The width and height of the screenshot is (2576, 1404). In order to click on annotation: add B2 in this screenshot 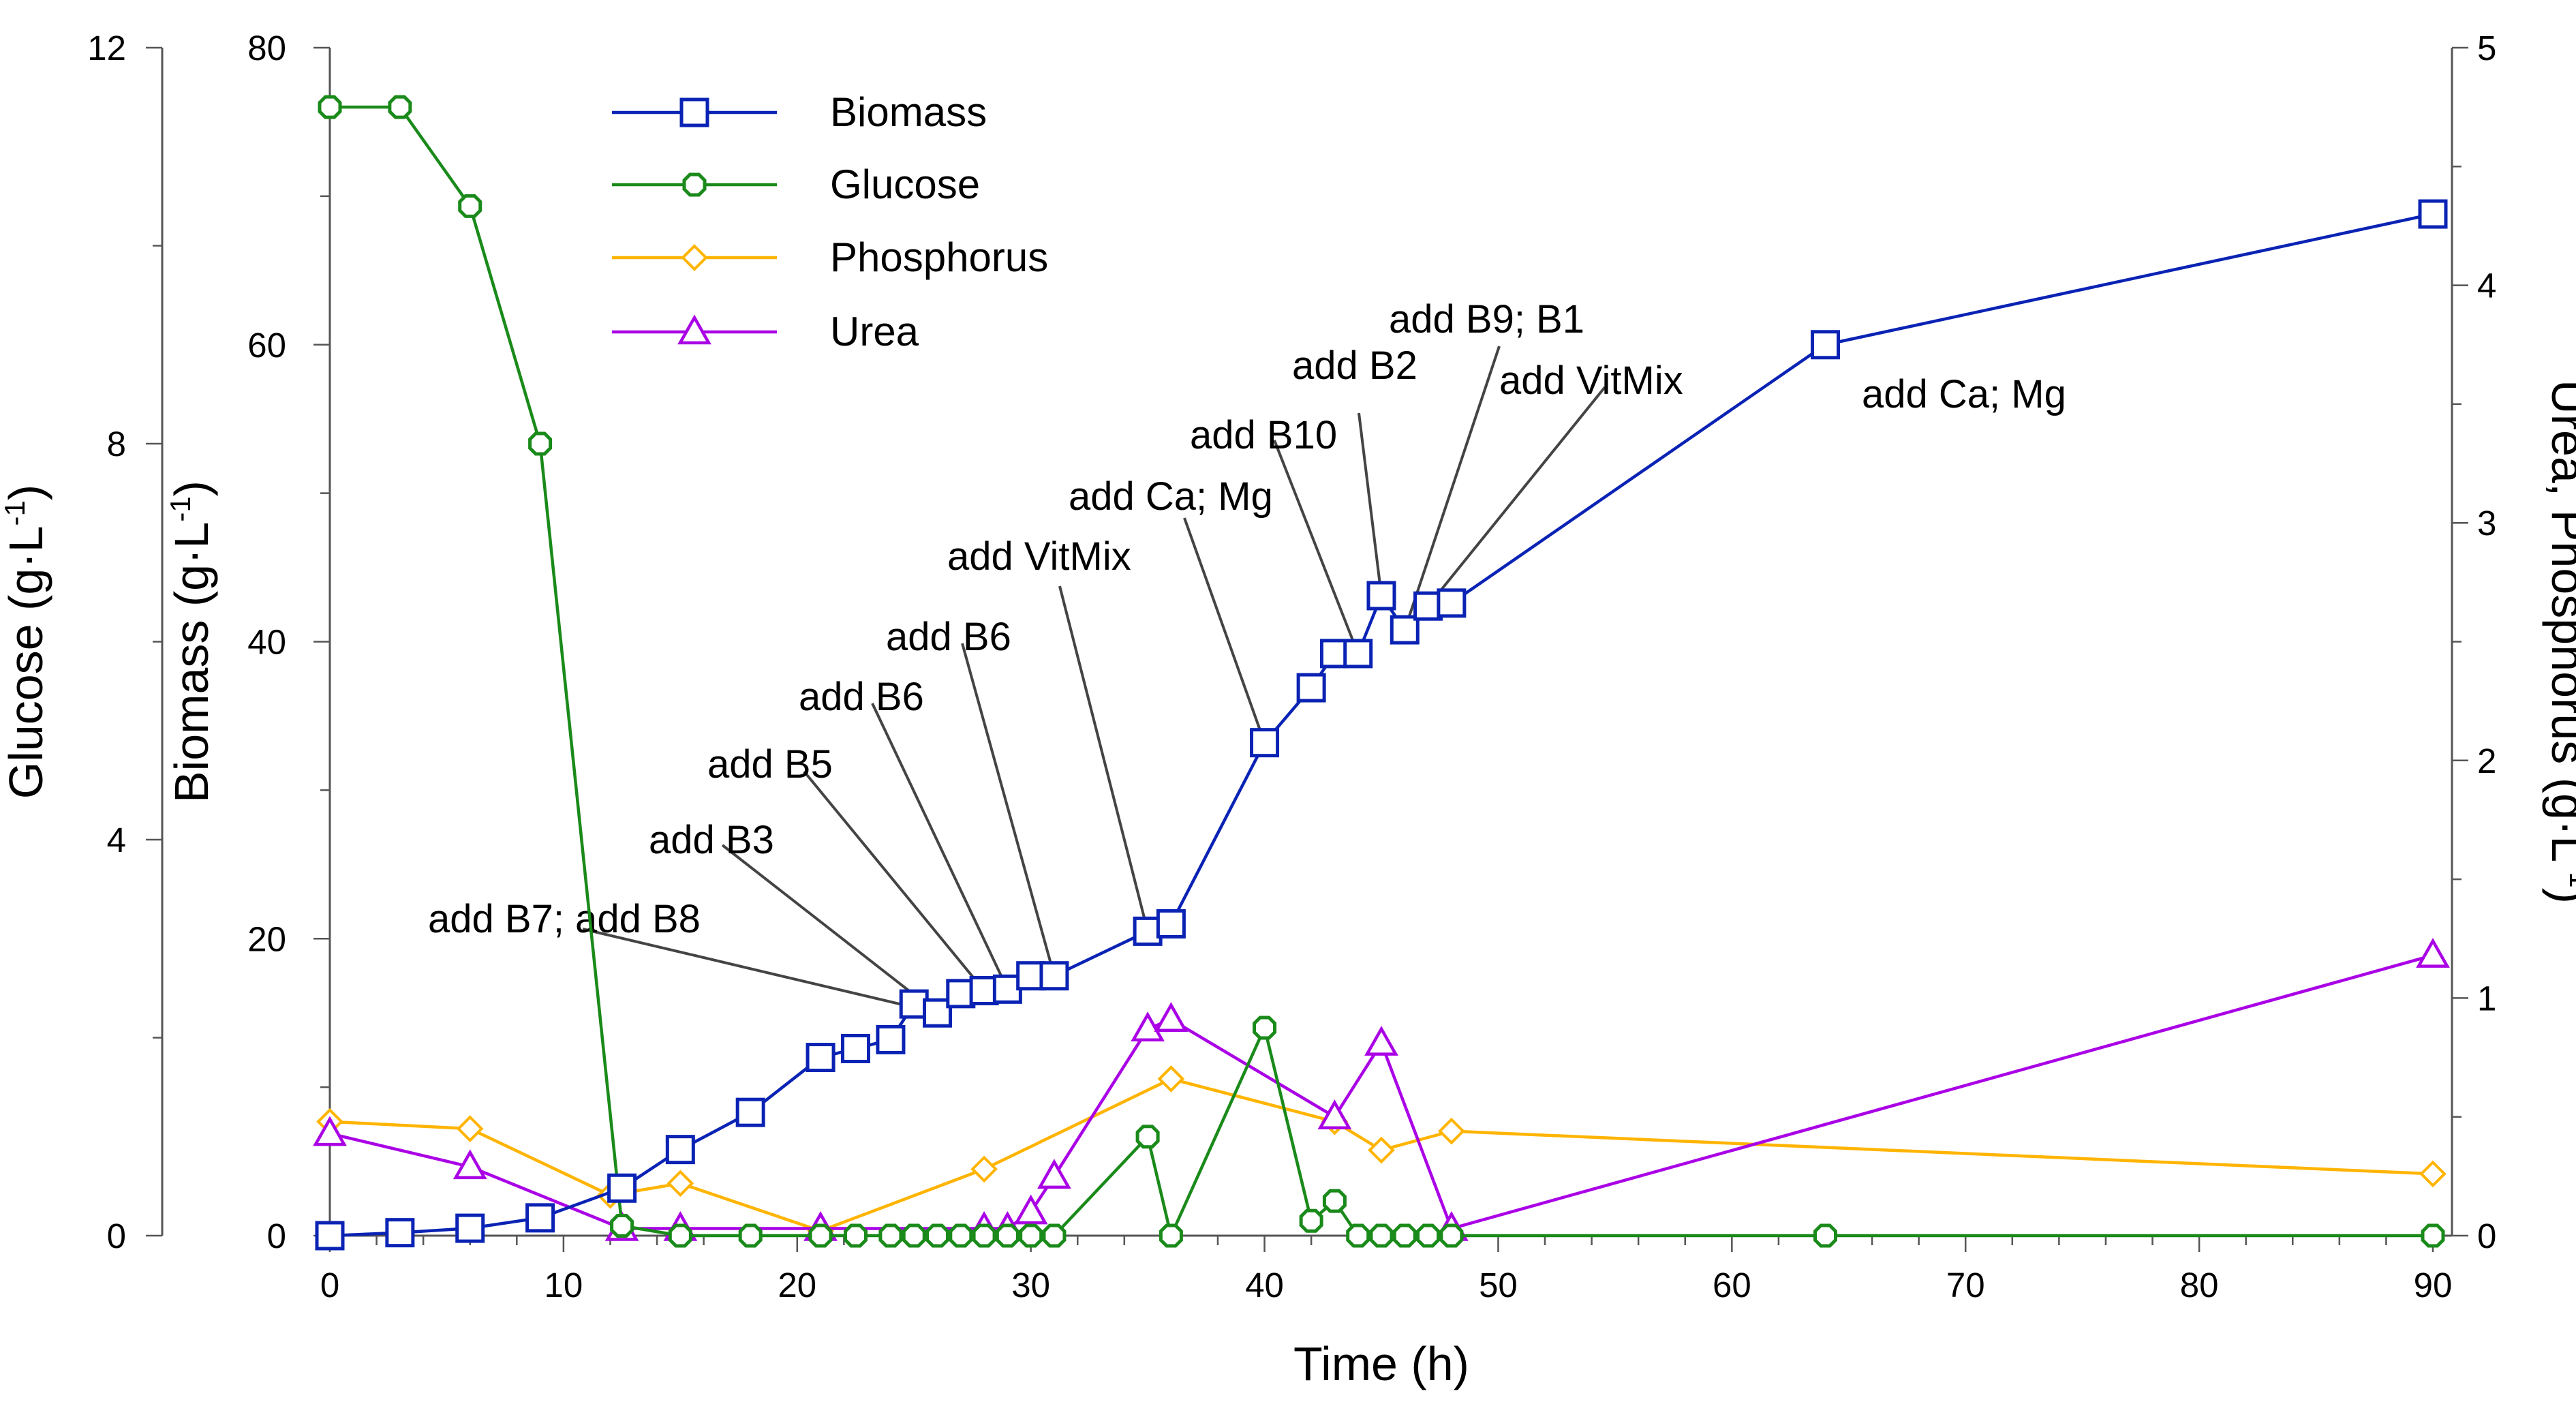, I will do `click(1354, 470)`.